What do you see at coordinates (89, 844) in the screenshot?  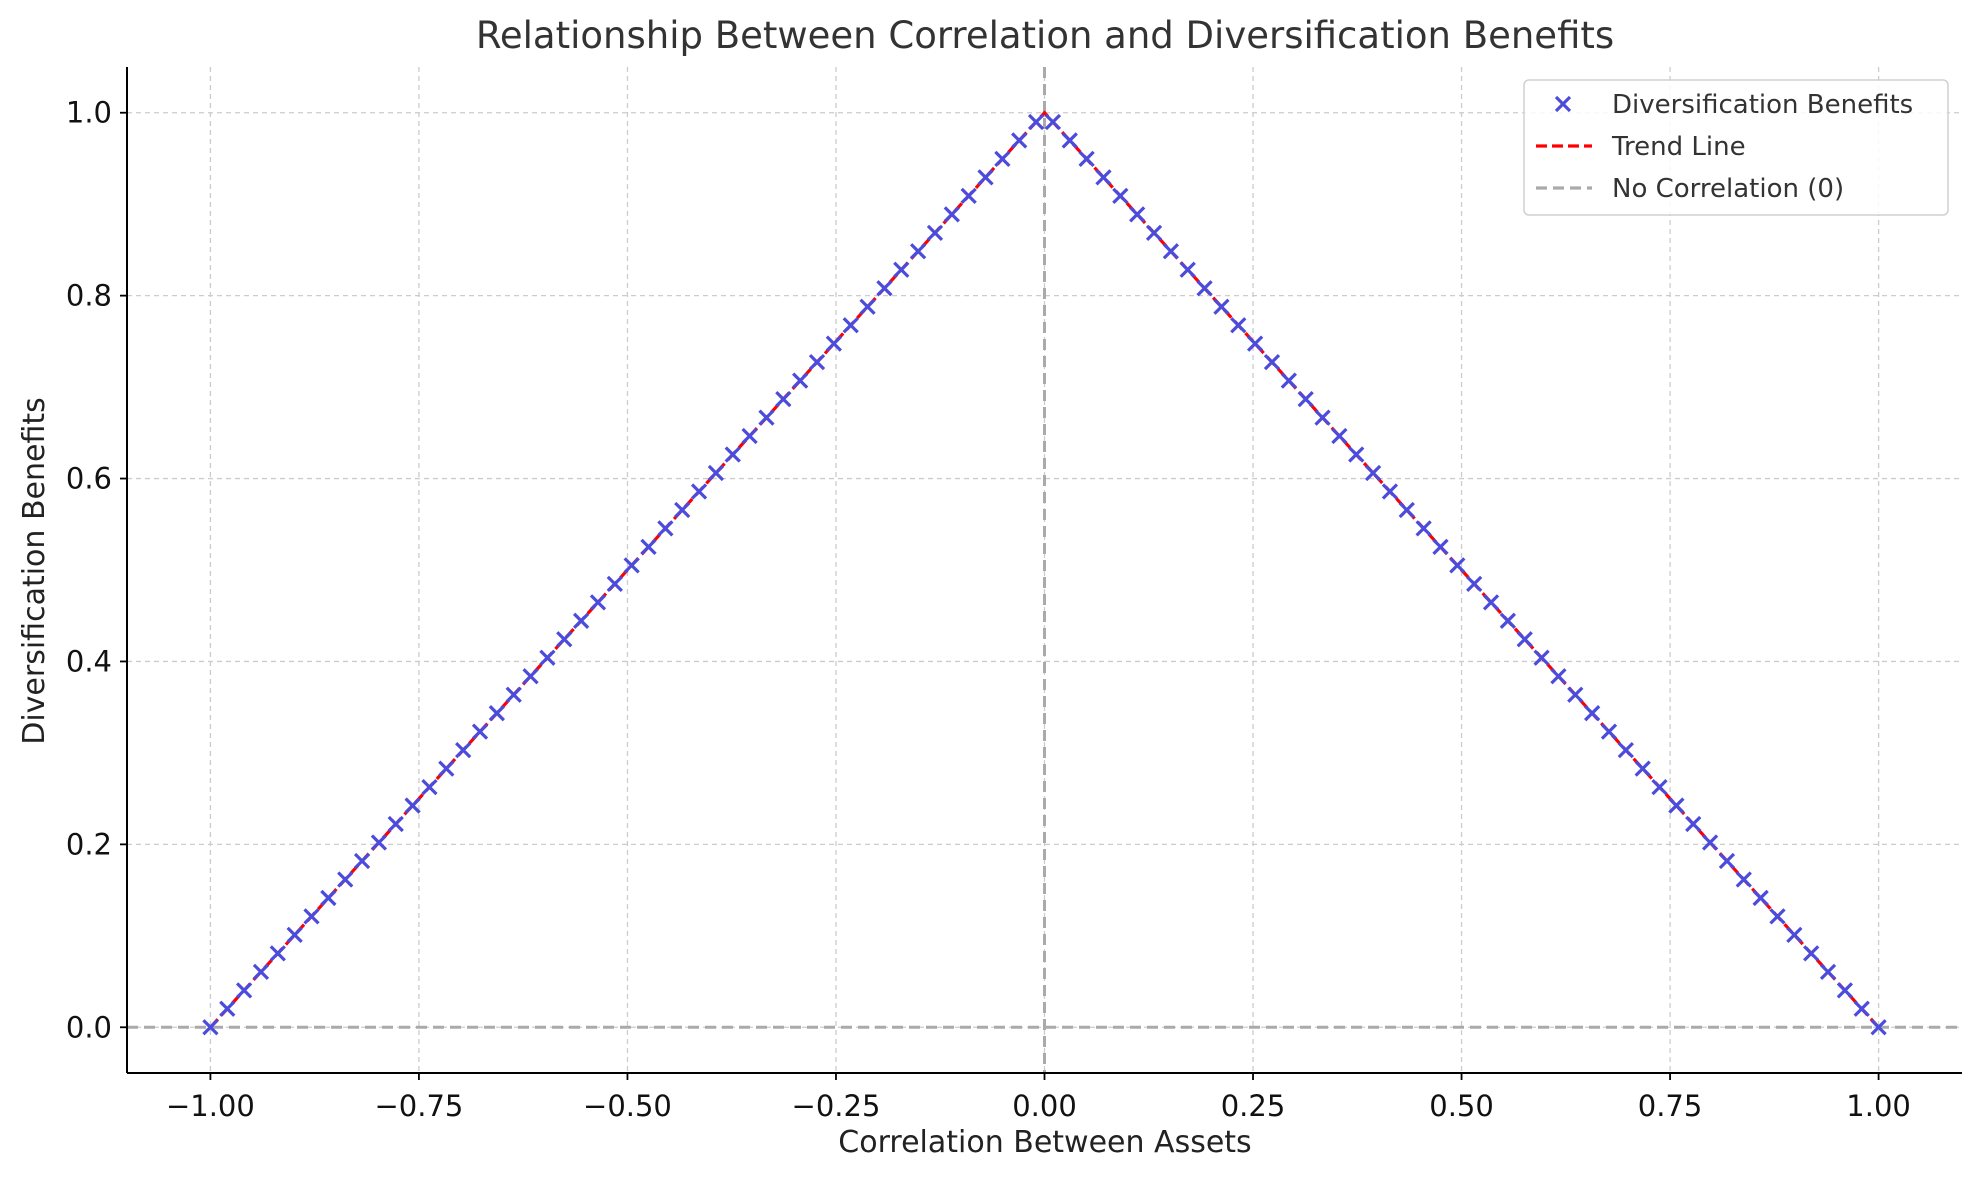 I see `y-tick-label: 0.2` at bounding box center [89, 844].